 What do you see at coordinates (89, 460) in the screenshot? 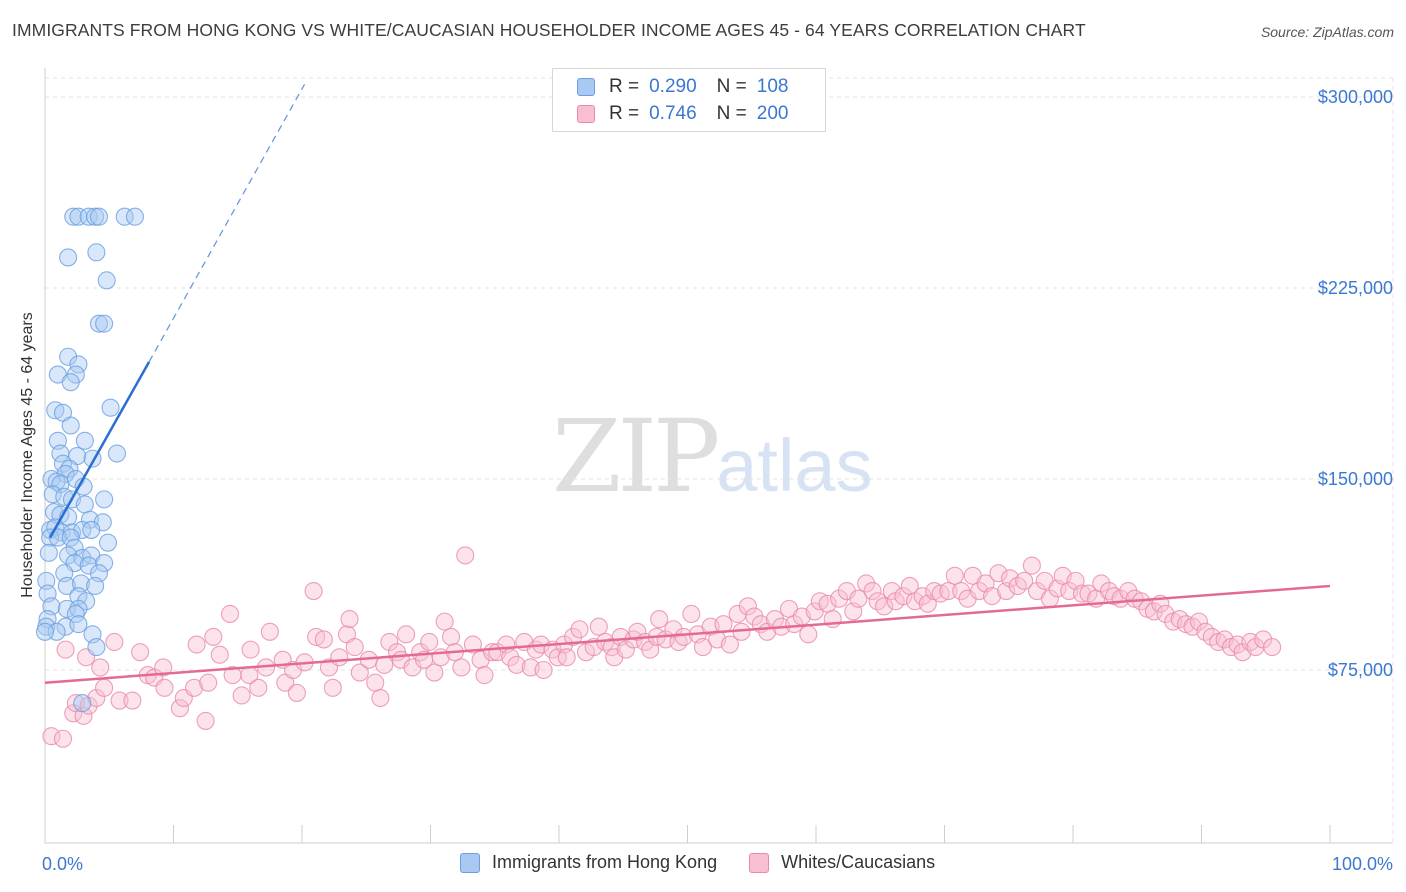
I see `series-immigrants-hong-kong` at bounding box center [89, 460].